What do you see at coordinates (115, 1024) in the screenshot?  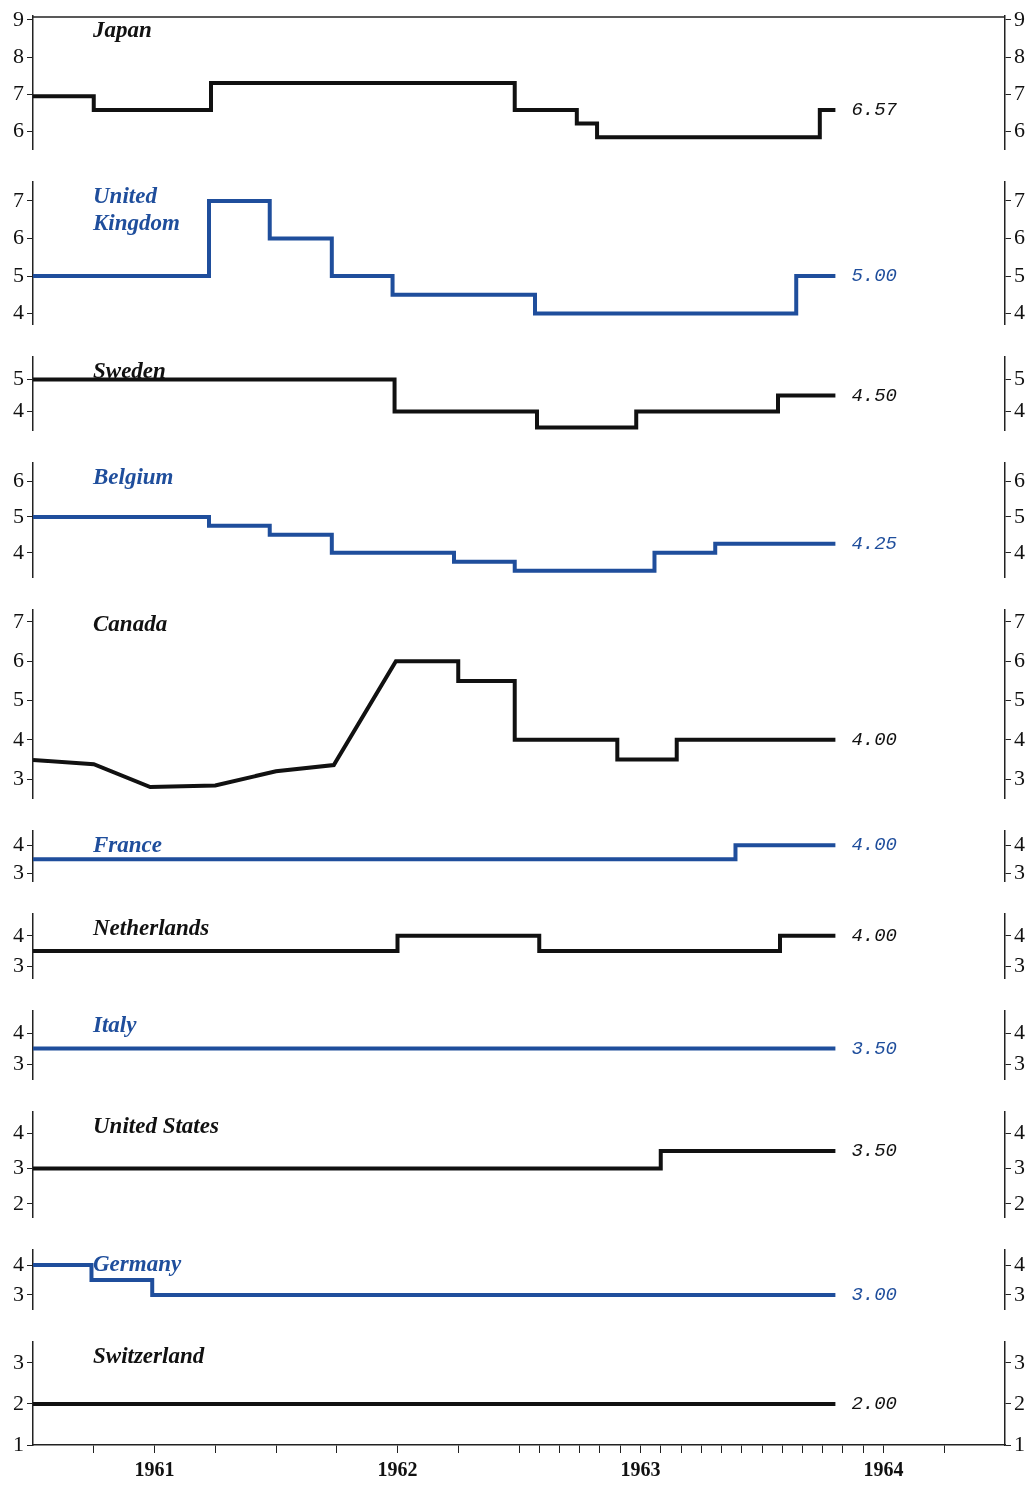 I see `series-label: Italy` at bounding box center [115, 1024].